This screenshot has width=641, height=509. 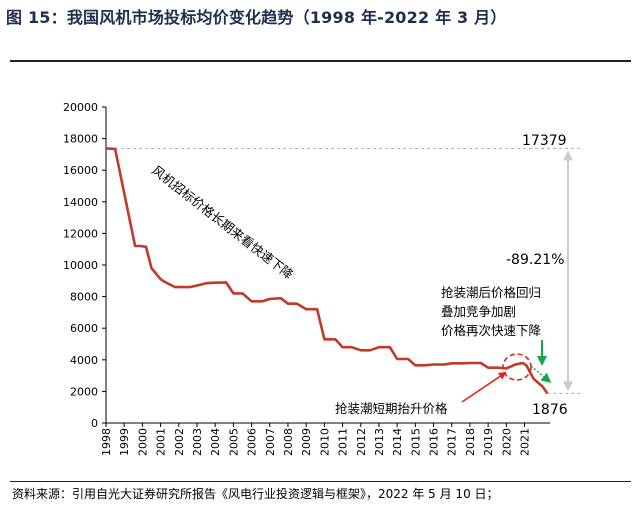 I want to click on x-tick-label: 2011, so click(x=343, y=442).